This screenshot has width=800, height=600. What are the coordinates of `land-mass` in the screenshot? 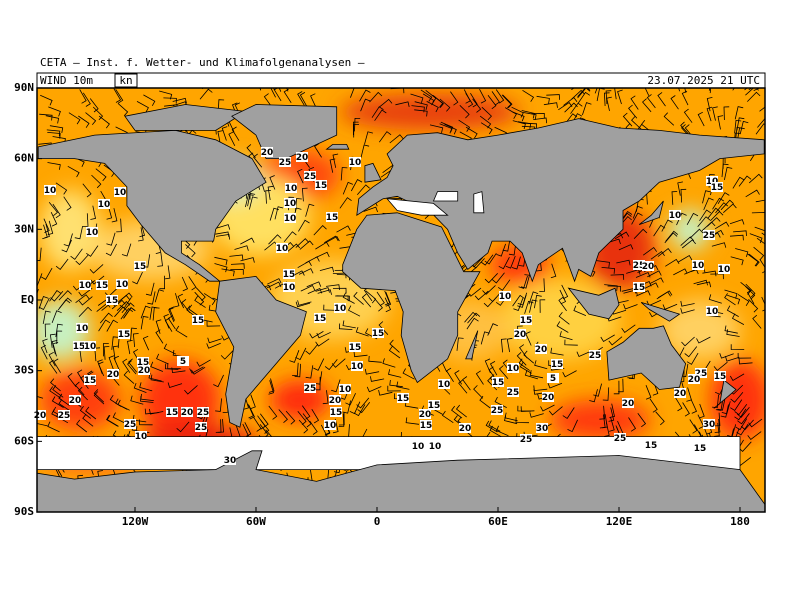 It's located at (284, 132).